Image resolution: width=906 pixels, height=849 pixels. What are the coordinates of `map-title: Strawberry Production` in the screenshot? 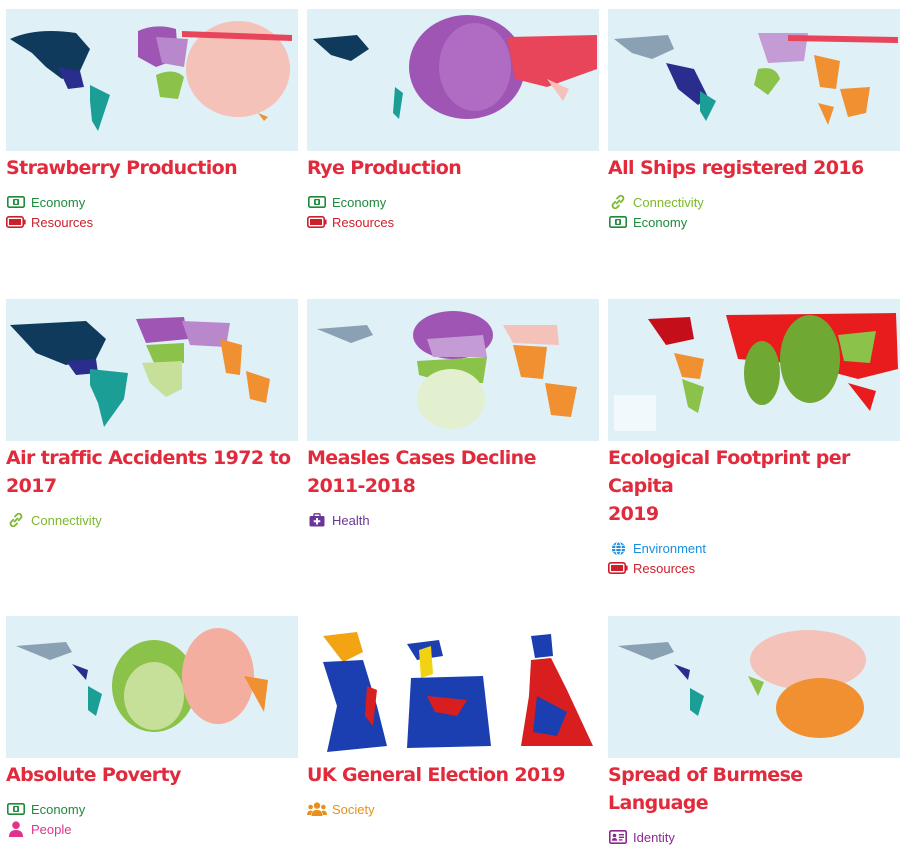 It's located at (152, 168).